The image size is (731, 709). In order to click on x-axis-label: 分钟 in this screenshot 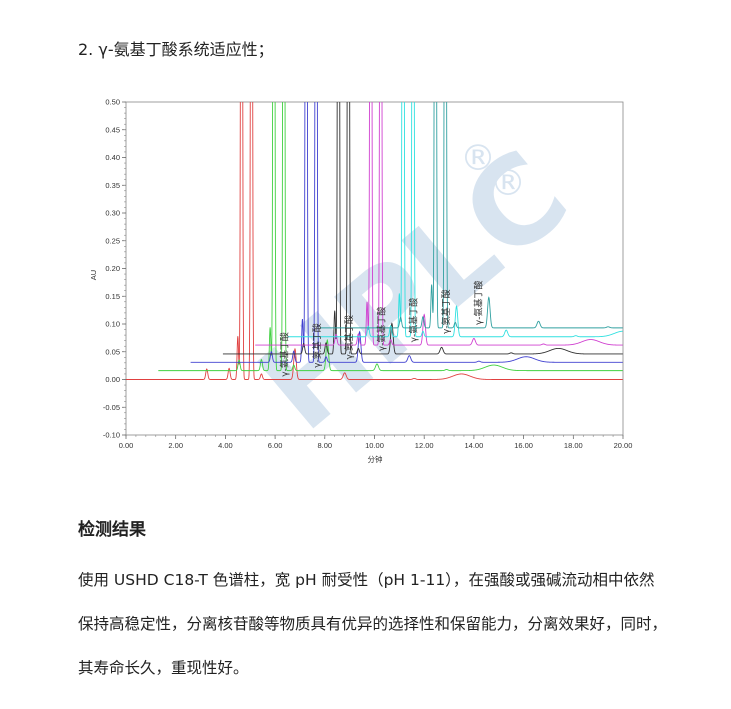, I will do `click(375, 459)`.